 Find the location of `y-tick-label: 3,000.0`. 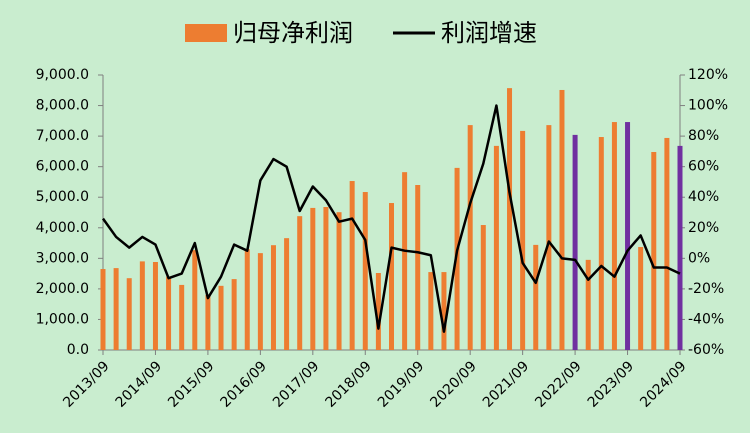

y-tick-label: 3,000.0 is located at coordinates (62, 258).